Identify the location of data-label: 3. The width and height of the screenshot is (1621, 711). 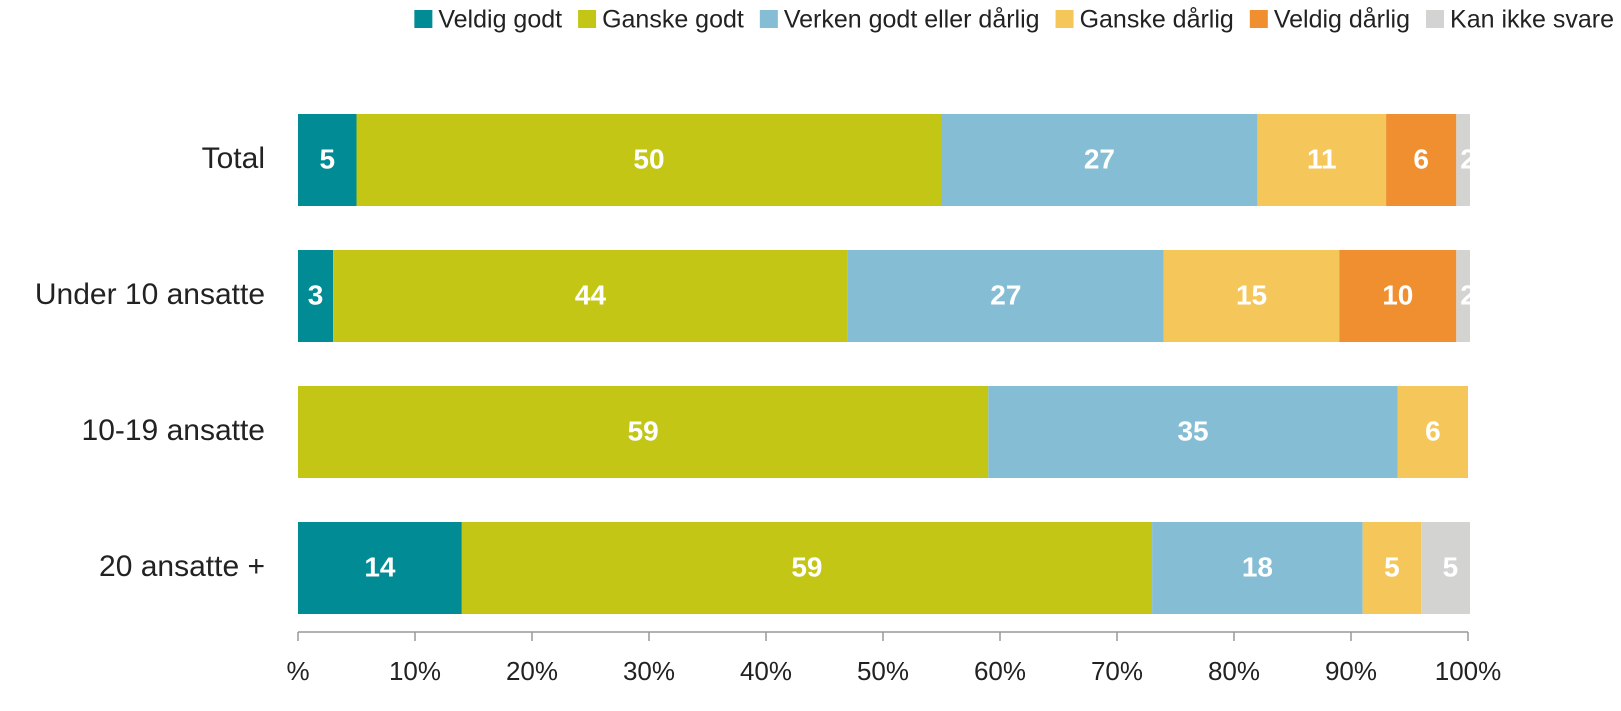
(316, 294).